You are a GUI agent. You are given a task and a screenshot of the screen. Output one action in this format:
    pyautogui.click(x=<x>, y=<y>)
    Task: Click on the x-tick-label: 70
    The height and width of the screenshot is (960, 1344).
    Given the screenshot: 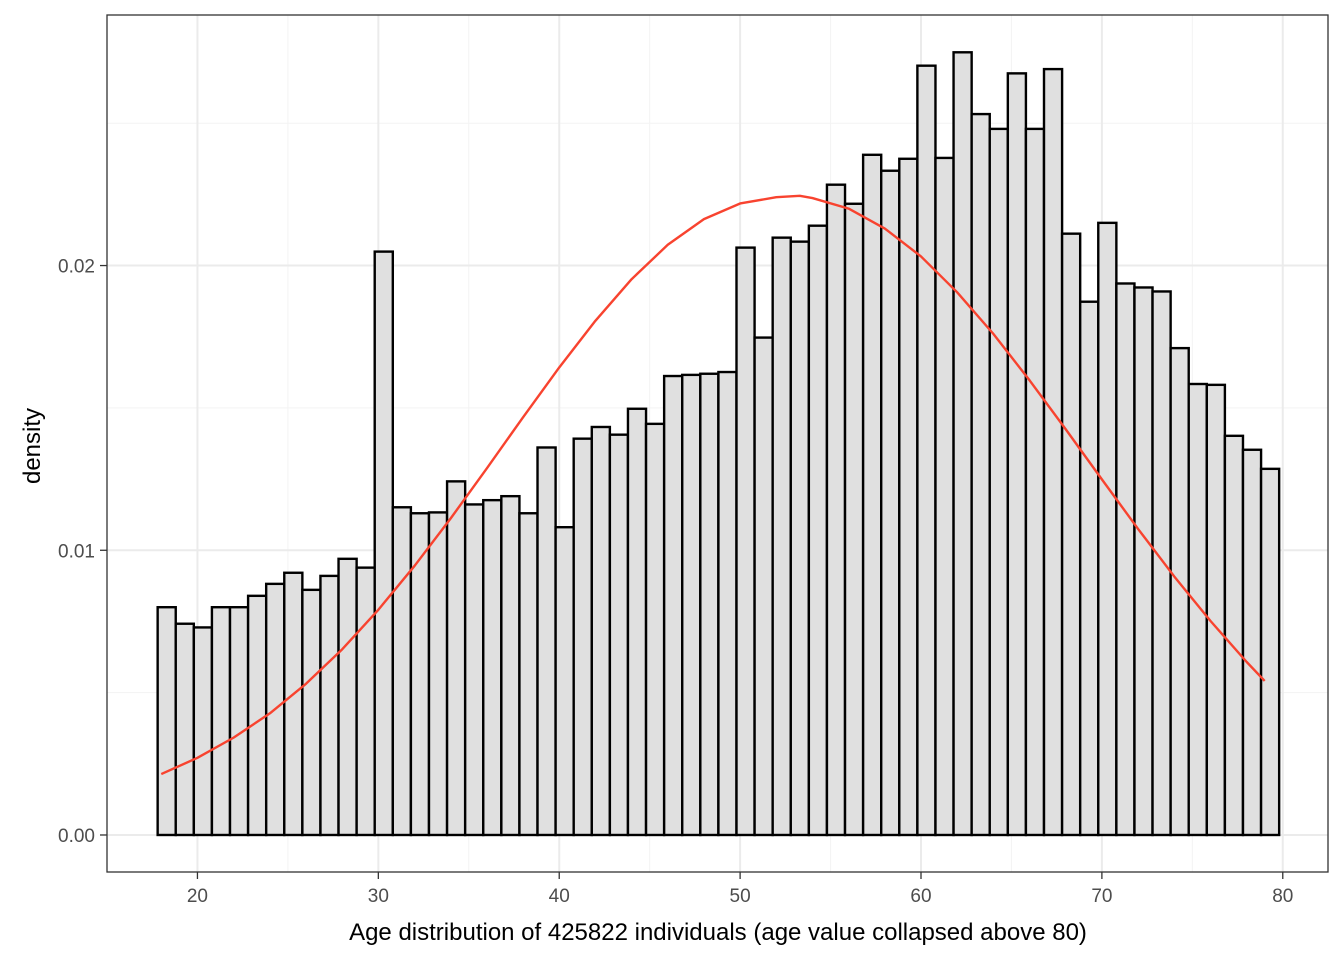 What is the action you would take?
    pyautogui.click(x=1101, y=896)
    